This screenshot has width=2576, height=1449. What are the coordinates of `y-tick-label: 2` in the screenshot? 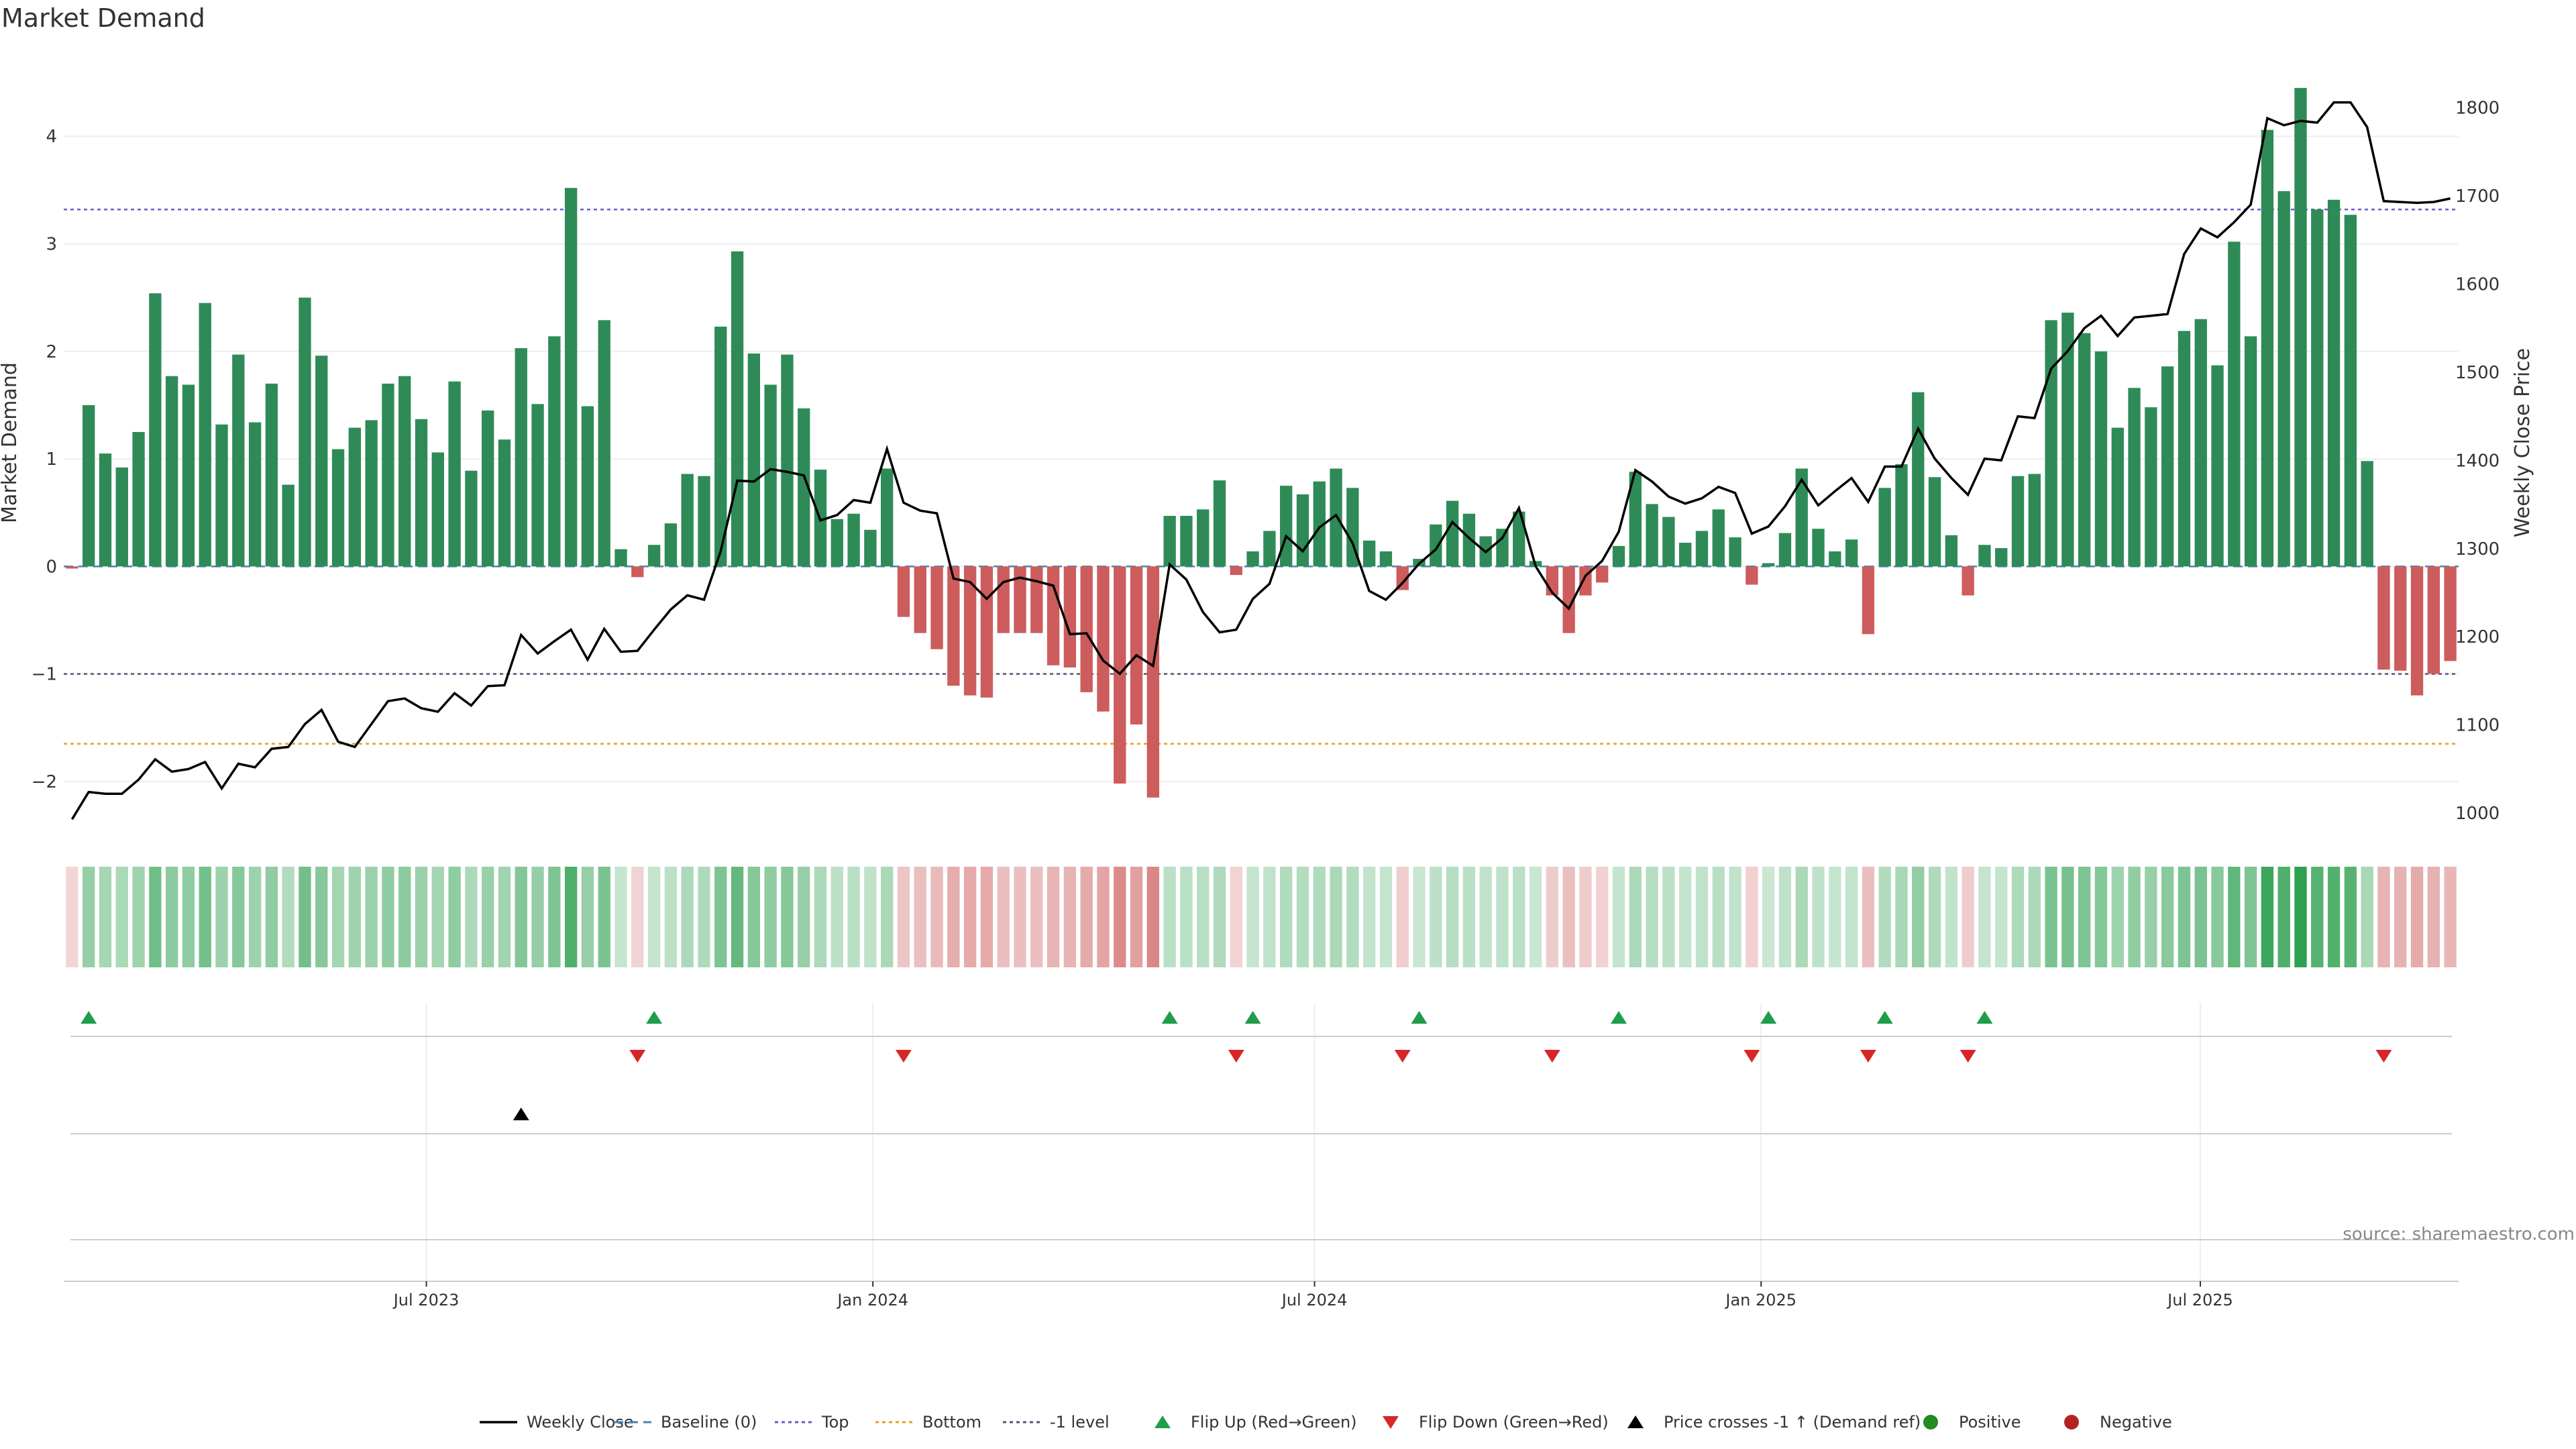 It's located at (51, 352).